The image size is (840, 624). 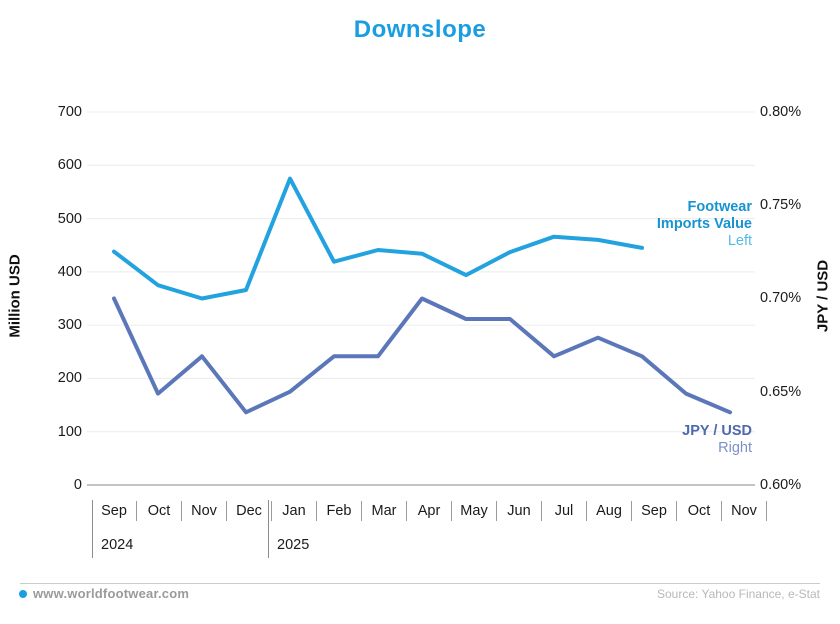 I want to click on footer-source: Source: Yahoo Finance, e-Stat, so click(x=738, y=594).